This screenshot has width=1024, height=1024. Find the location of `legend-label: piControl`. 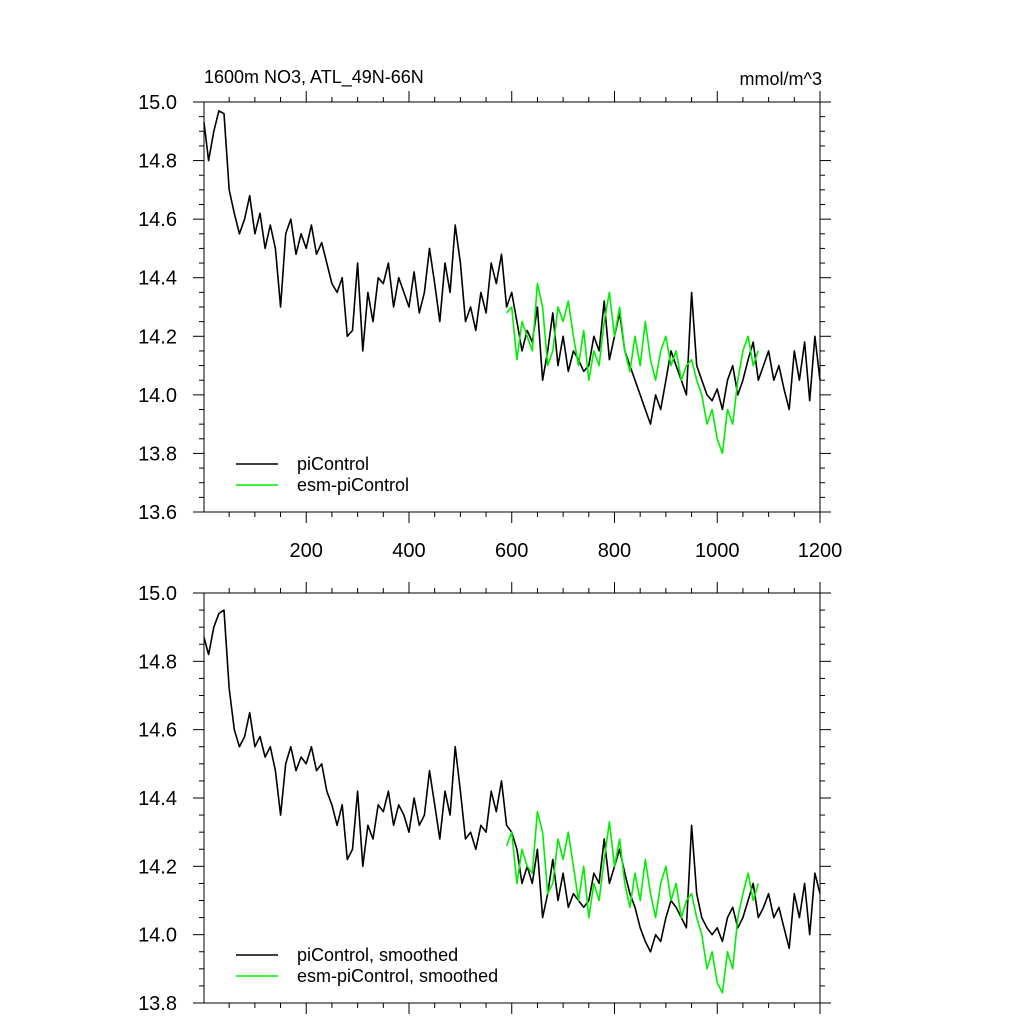

legend-label: piControl is located at coordinates (333, 464).